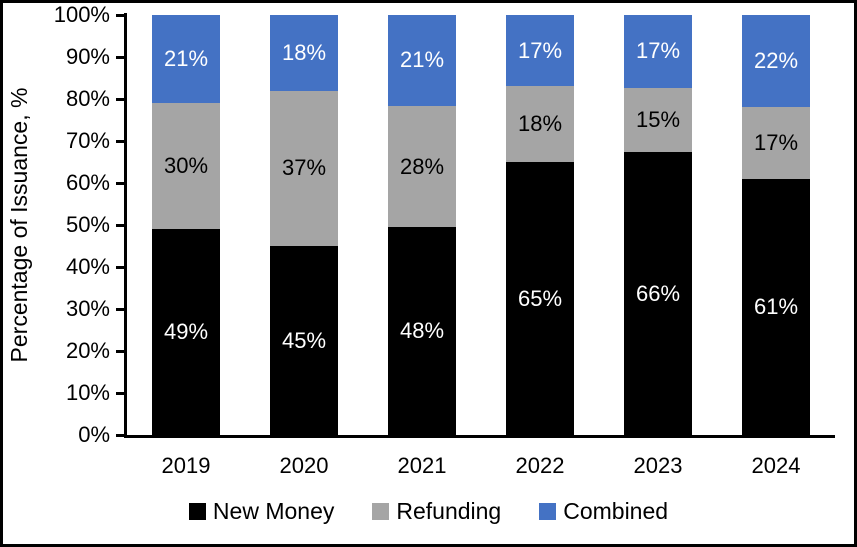 The height and width of the screenshot is (547, 857). What do you see at coordinates (481, 466) in the screenshot?
I see `x-axis-labels: 2019 2020 2021 2022 2023 2024` at bounding box center [481, 466].